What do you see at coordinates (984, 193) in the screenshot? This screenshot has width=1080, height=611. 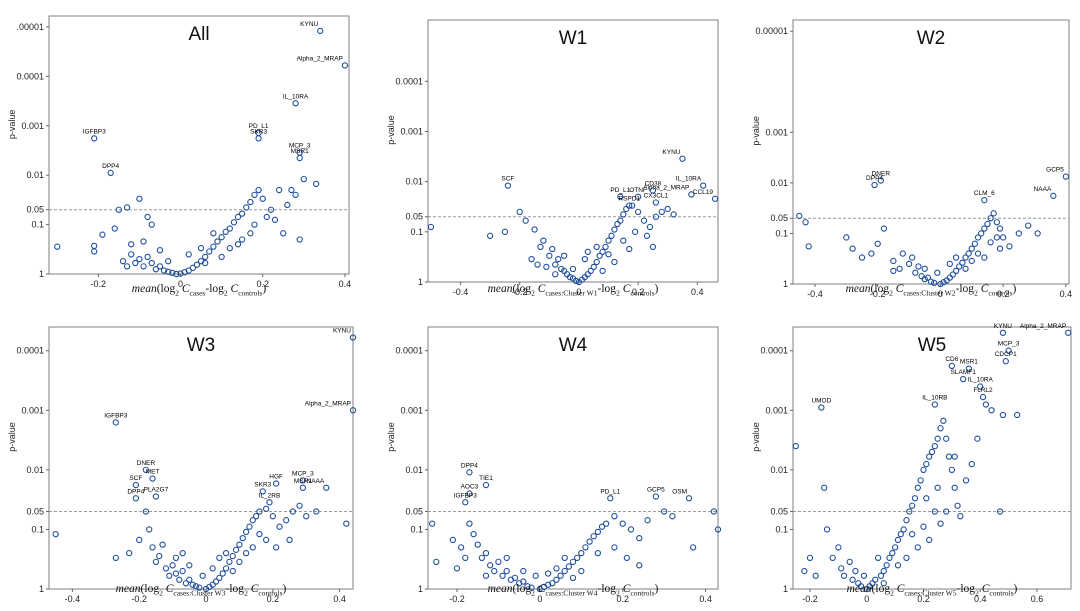 I see `point-label: CLM_6` at bounding box center [984, 193].